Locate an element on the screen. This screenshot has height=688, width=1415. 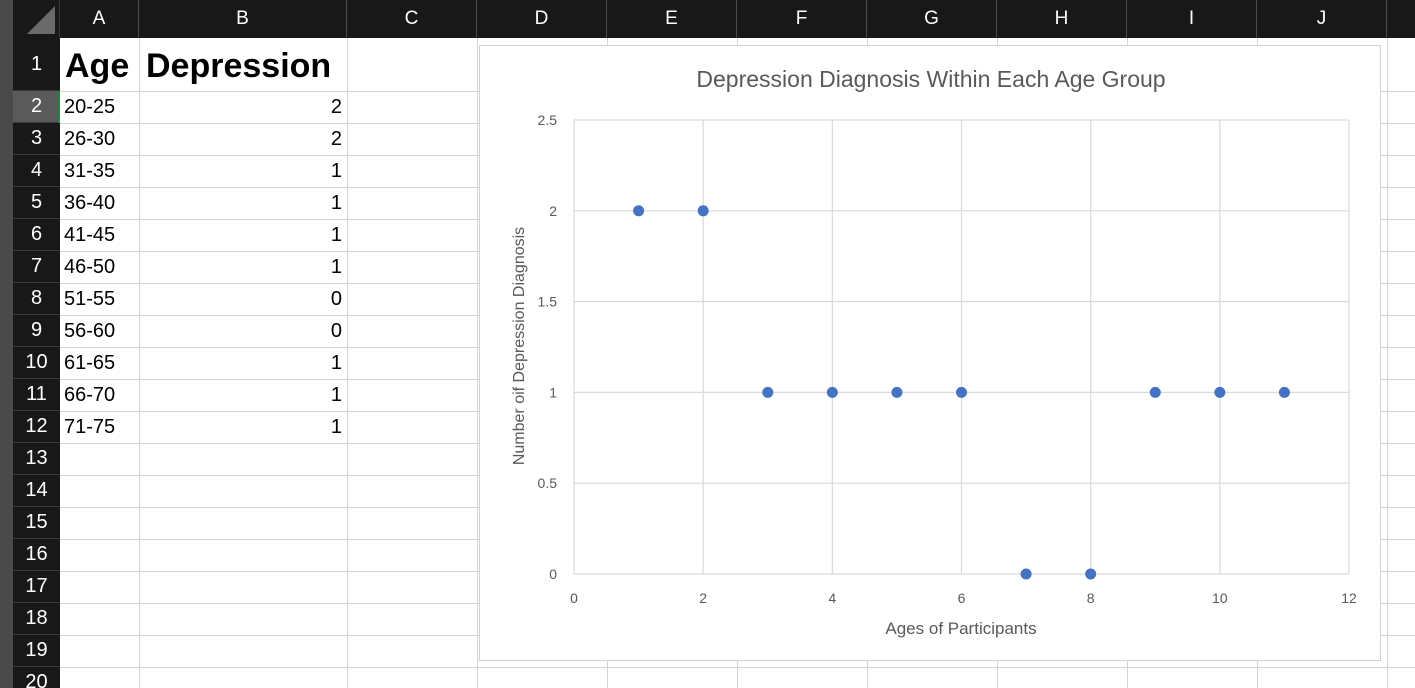
row-header-3: 3 is located at coordinates (36, 139).